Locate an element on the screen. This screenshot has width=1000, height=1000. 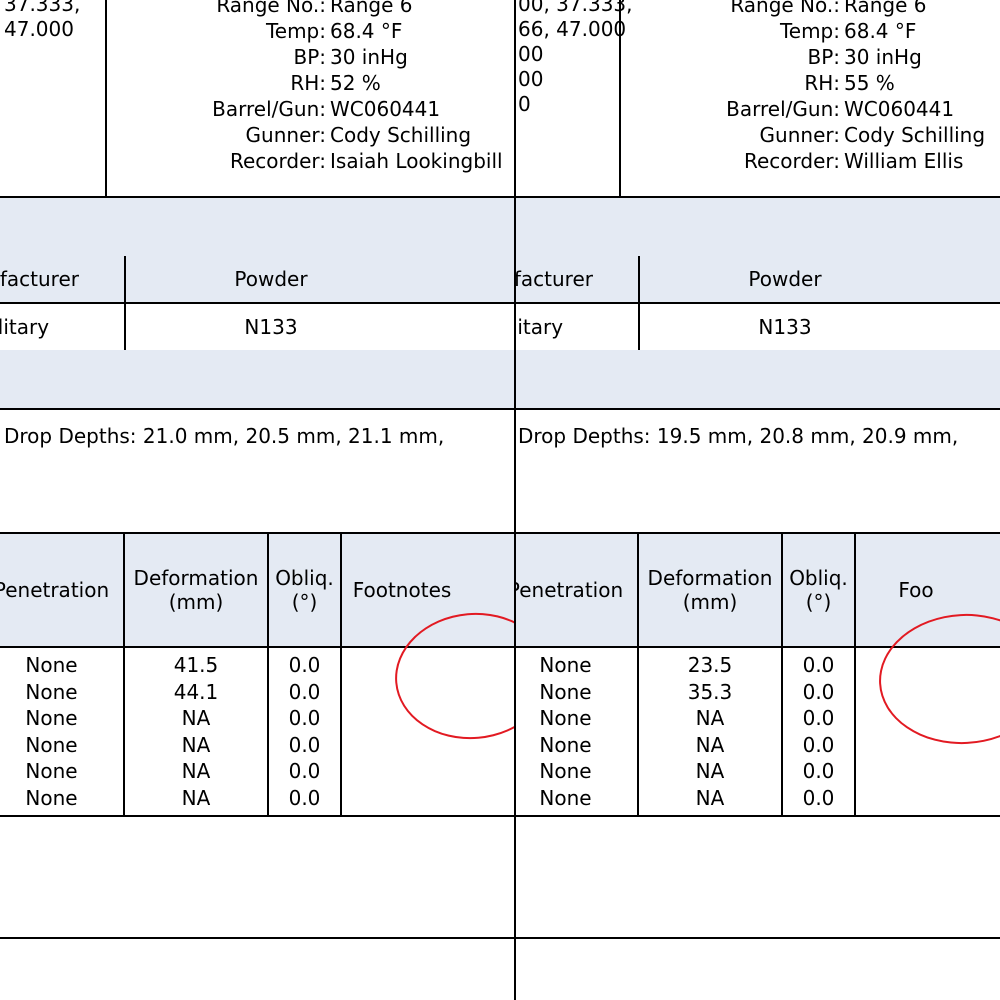
env-label: BP: is located at coordinates (309, 57).